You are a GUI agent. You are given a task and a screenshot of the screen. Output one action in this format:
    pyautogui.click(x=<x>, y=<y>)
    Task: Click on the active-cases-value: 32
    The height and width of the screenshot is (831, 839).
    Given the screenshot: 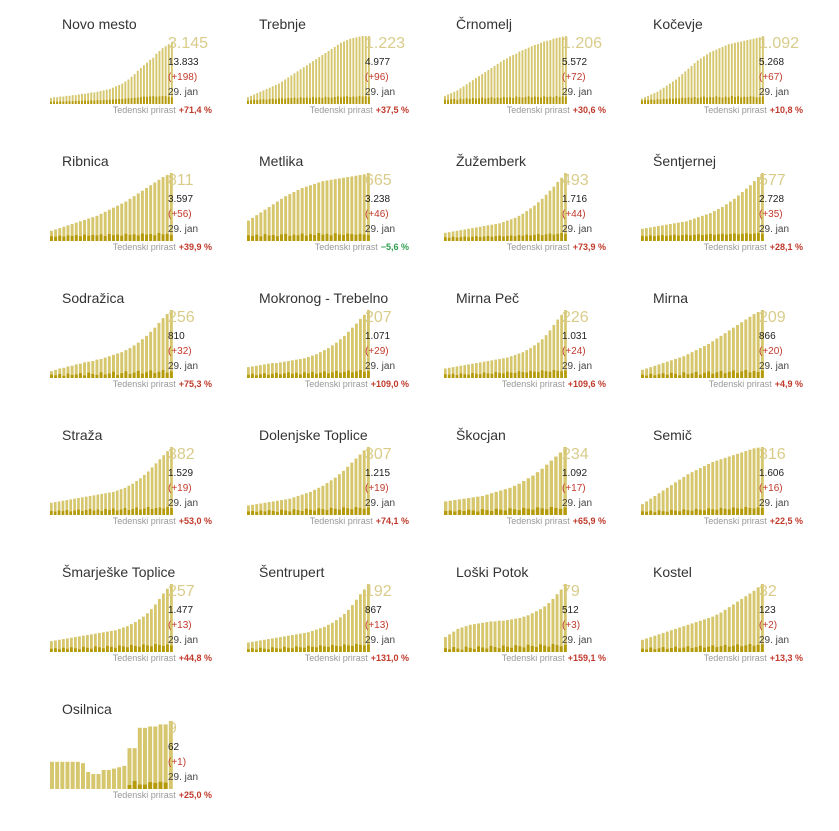 What is the action you would take?
    pyautogui.click(x=768, y=591)
    